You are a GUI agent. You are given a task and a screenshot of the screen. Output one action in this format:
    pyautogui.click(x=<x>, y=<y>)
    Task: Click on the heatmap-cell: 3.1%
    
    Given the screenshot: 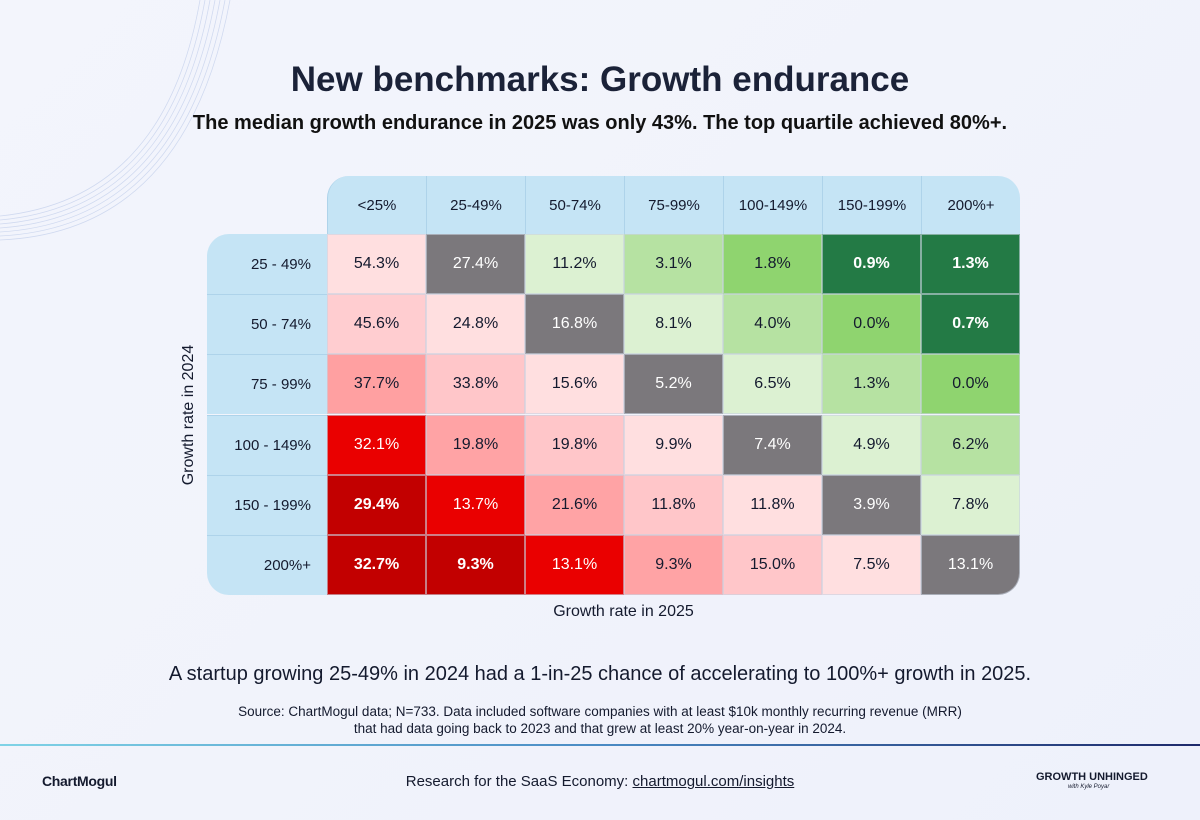 What is the action you would take?
    pyautogui.click(x=673, y=264)
    